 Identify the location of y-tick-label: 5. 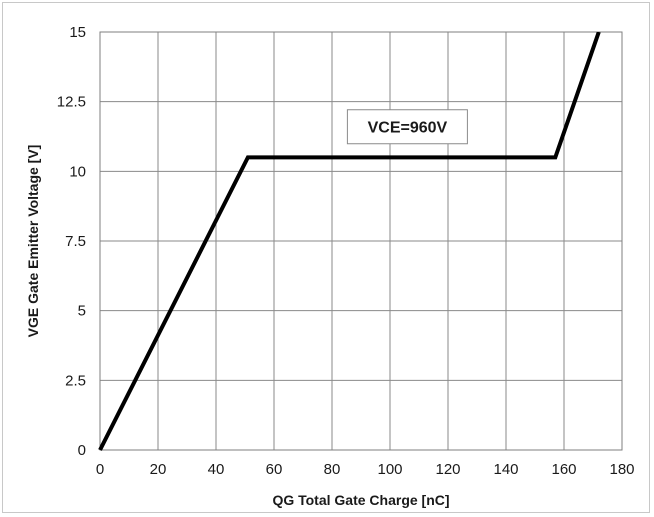
(82, 311).